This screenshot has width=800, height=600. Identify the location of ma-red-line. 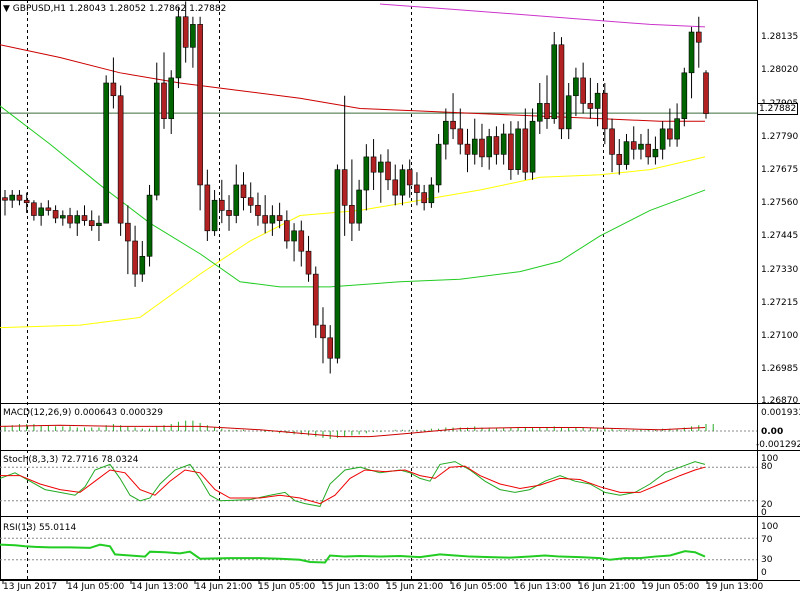
(352, 83).